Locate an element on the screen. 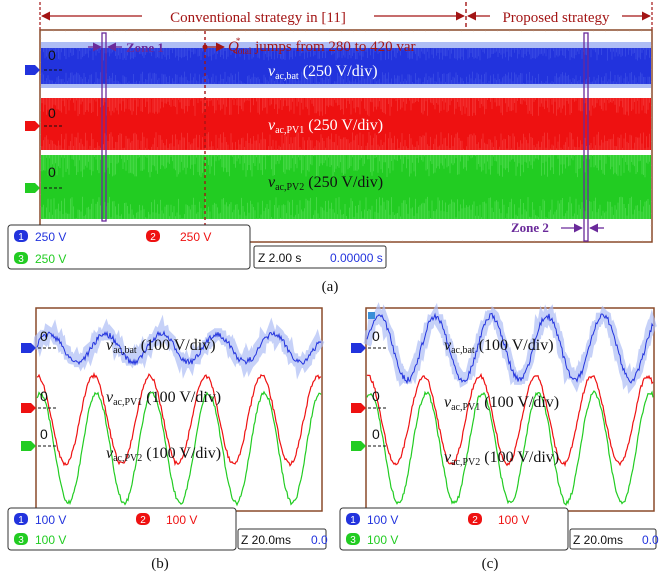  ch1-scale-a: 250 V is located at coordinates (50, 237).